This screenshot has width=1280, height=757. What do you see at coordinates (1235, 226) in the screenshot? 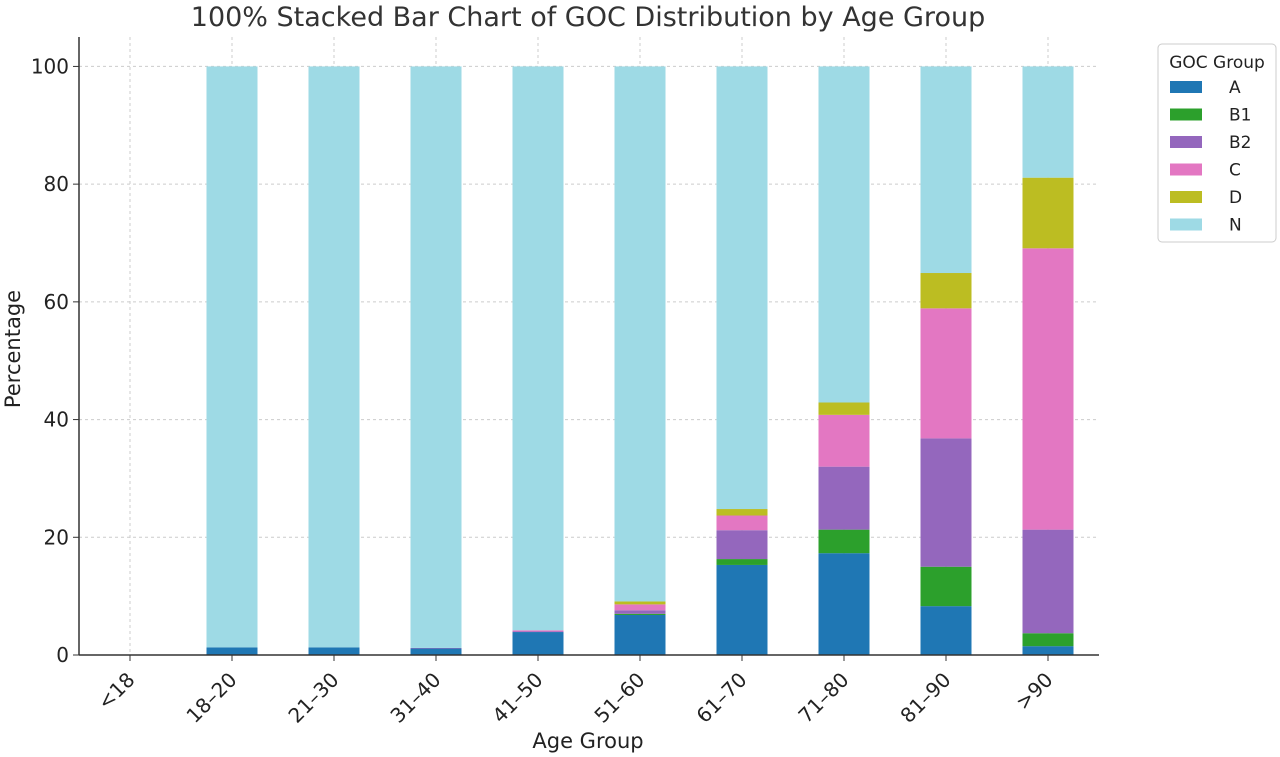
I see `legend-label: N` at bounding box center [1235, 226].